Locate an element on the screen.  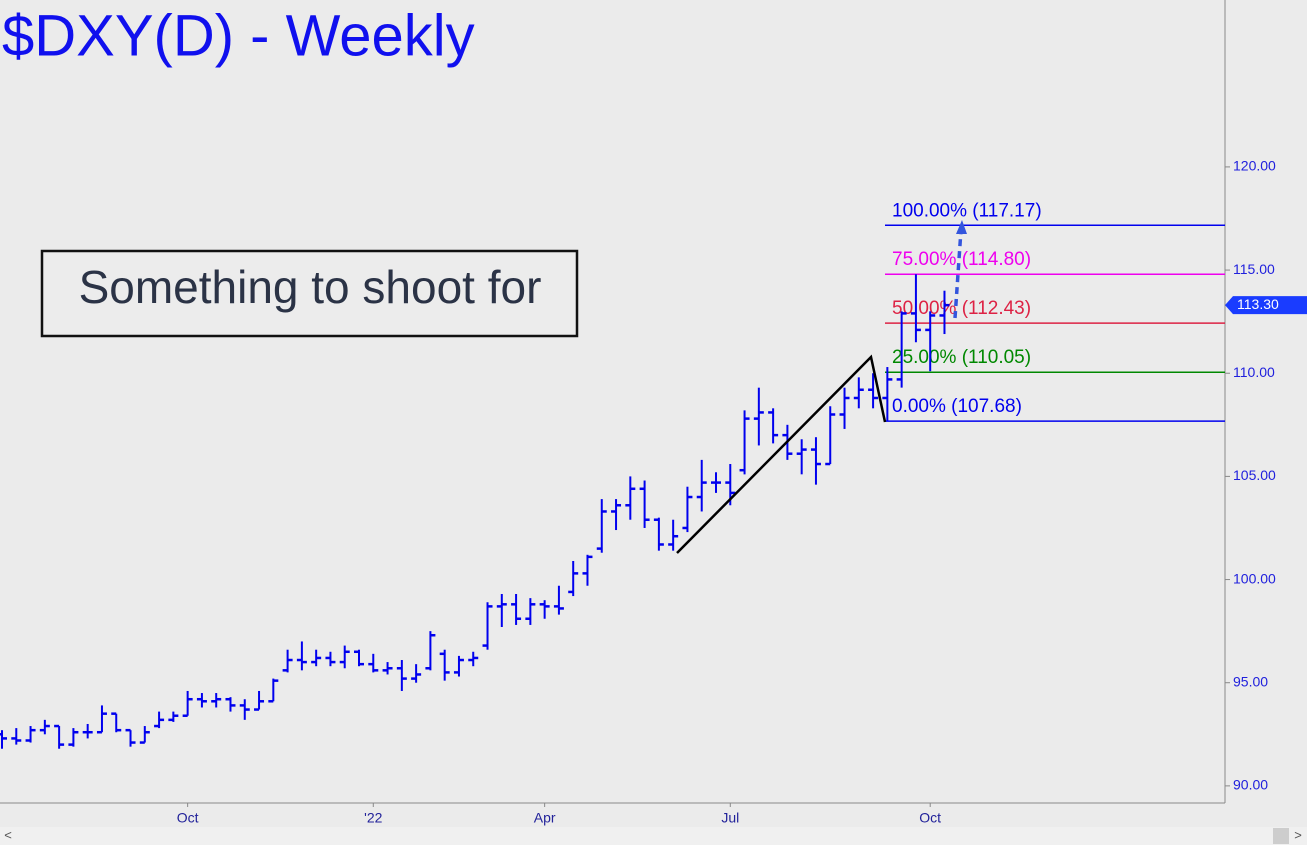
y-tick-label: 105.00 is located at coordinates (1254, 475).